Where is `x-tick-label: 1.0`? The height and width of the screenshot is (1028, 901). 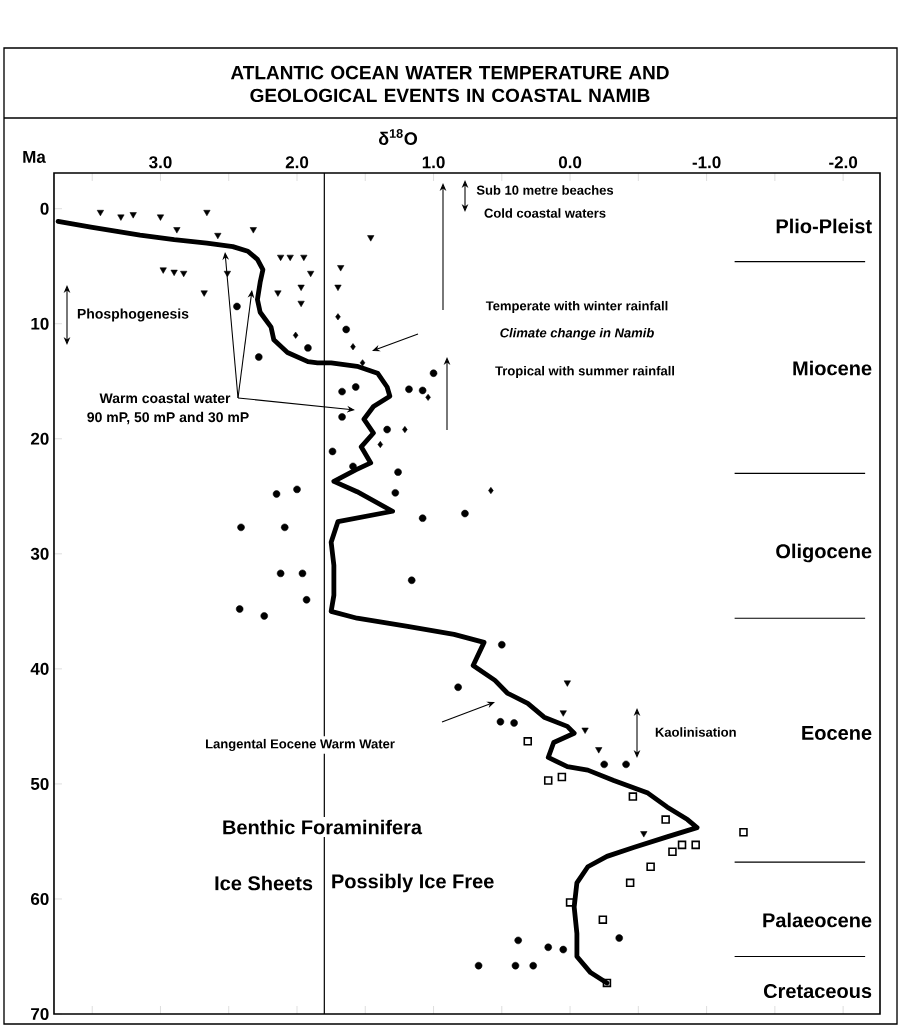
x-tick-label: 1.0 is located at coordinates (433, 162).